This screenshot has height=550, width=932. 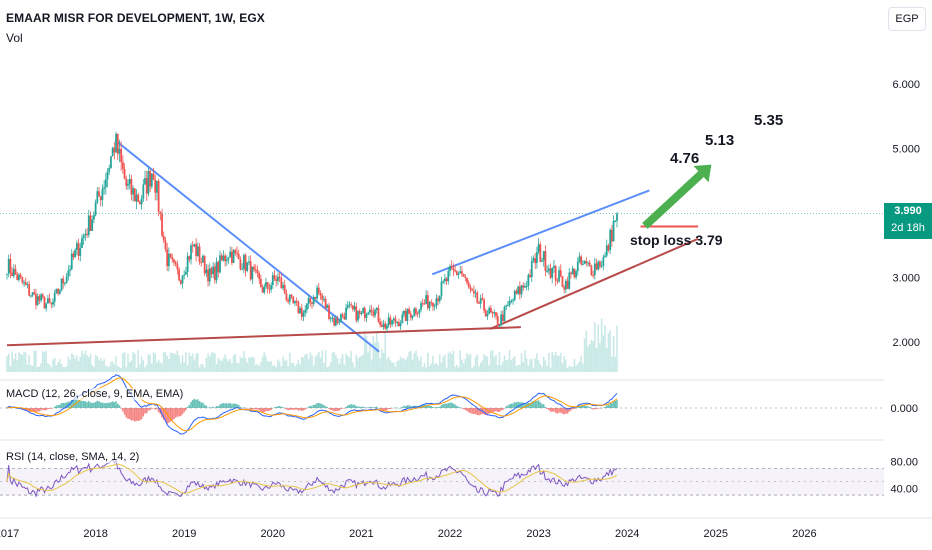 What do you see at coordinates (904, 409) in the screenshot?
I see `macd-tick-label: 0.000` at bounding box center [904, 409].